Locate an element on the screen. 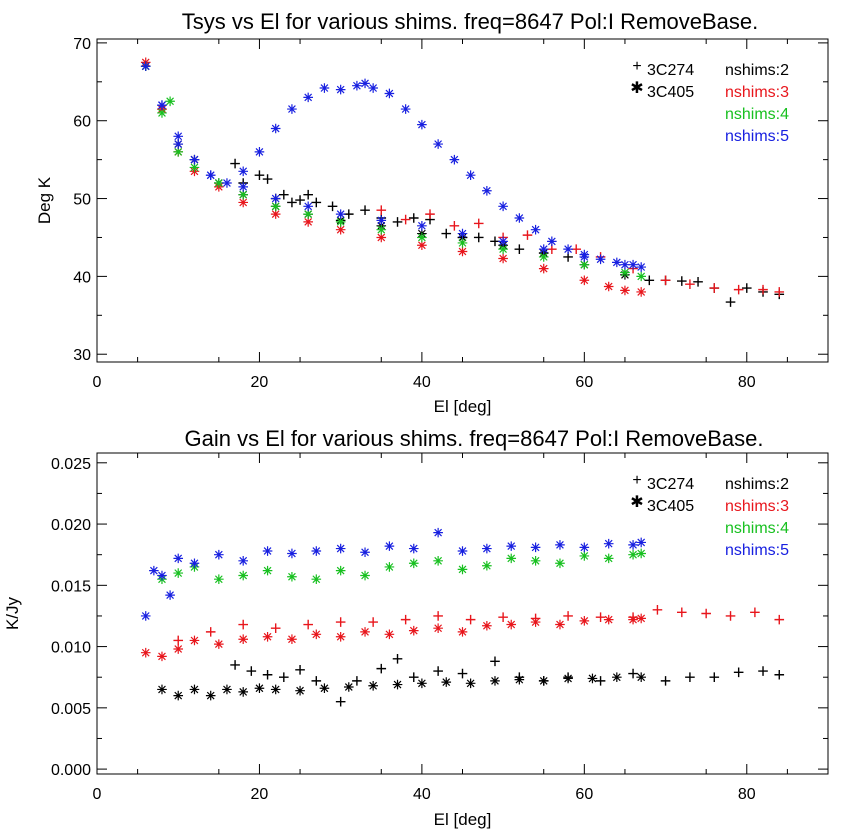  y-tick-label: 0.025 is located at coordinates (71, 464).